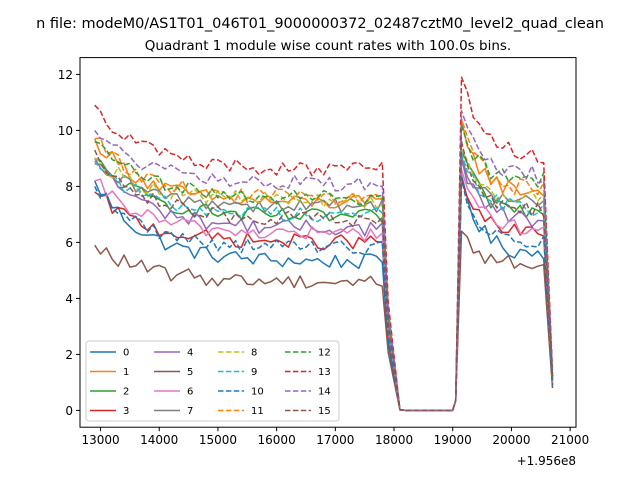  What do you see at coordinates (69, 355) in the screenshot?
I see `y-tick-label: 2` at bounding box center [69, 355].